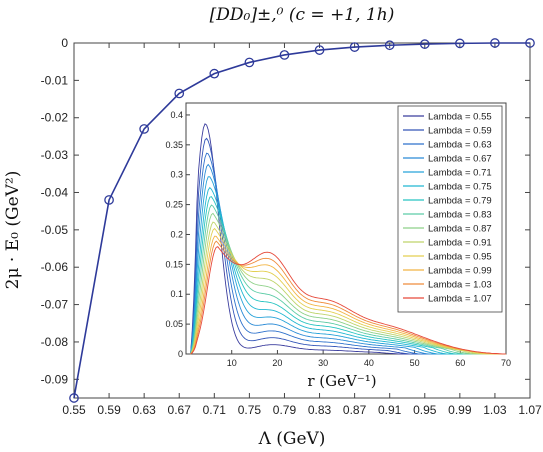 The image size is (543, 452). Describe the element at coordinates (390, 410) in the screenshot. I see `x-tick-label: 0.91` at that location.